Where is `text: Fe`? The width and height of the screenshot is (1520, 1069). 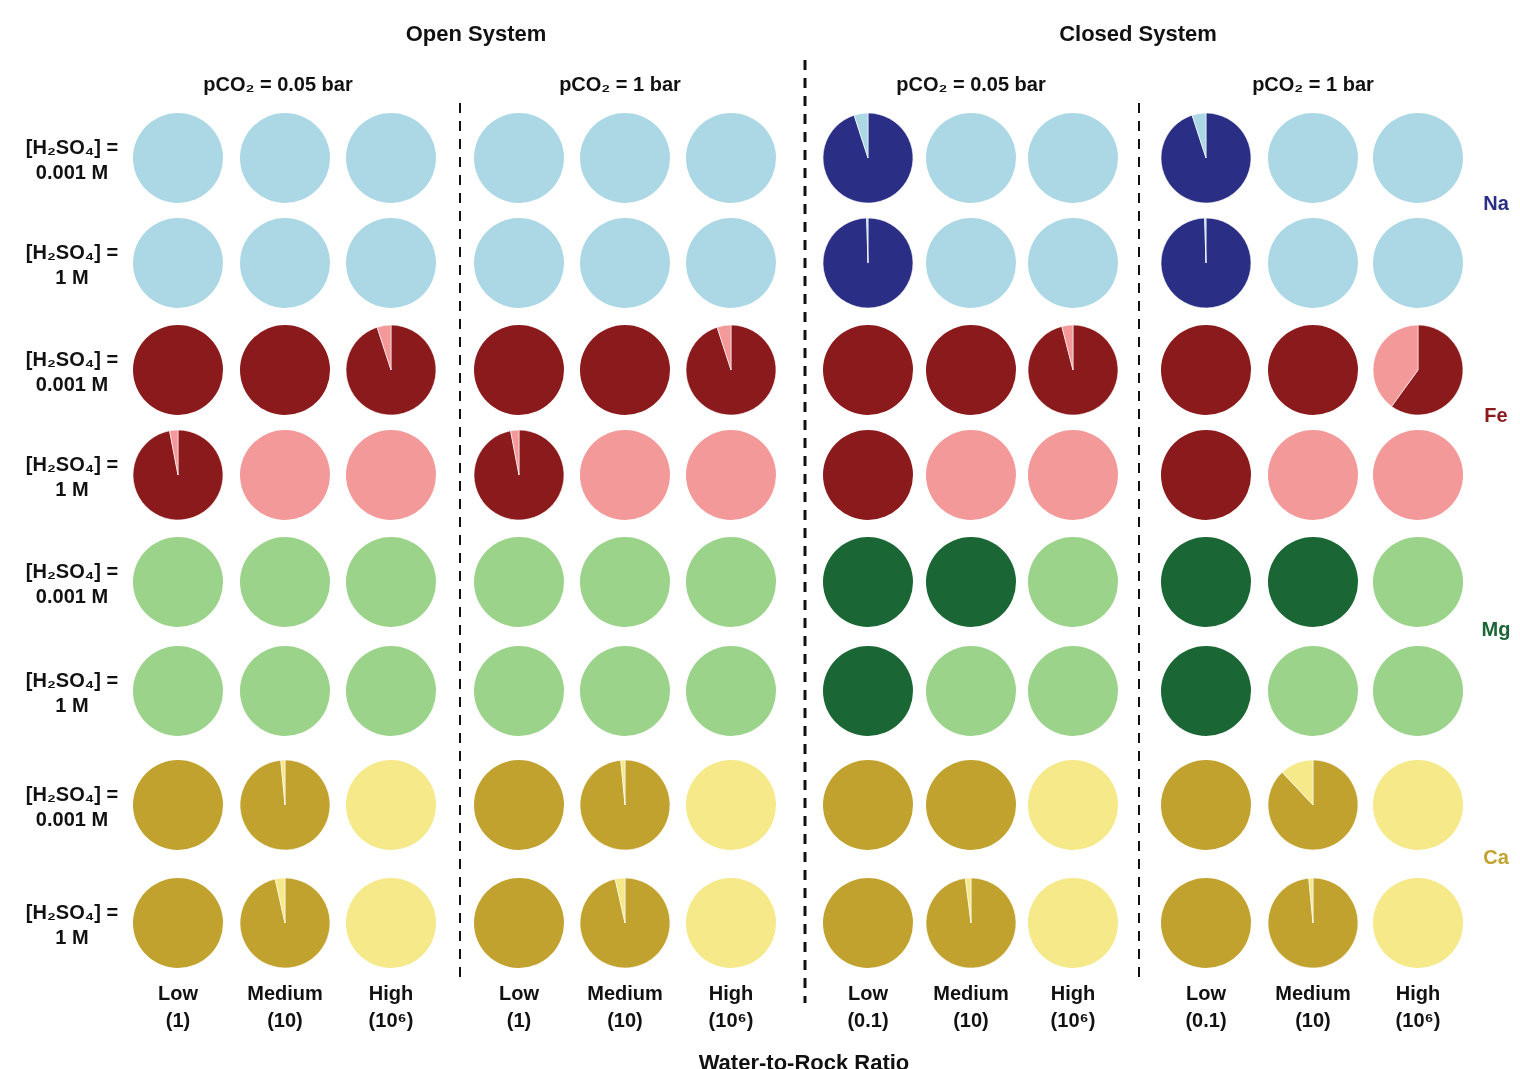
text: Fe is located at coordinates (1496, 415).